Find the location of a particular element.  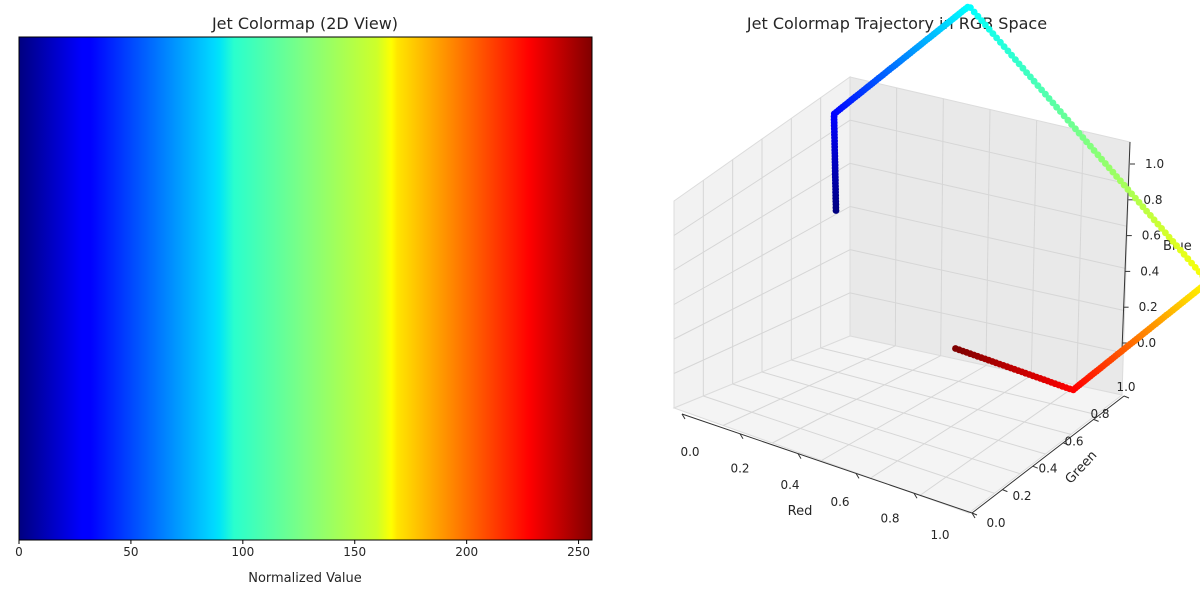

blue-tick-label: 0.6 is located at coordinates (1151, 236).